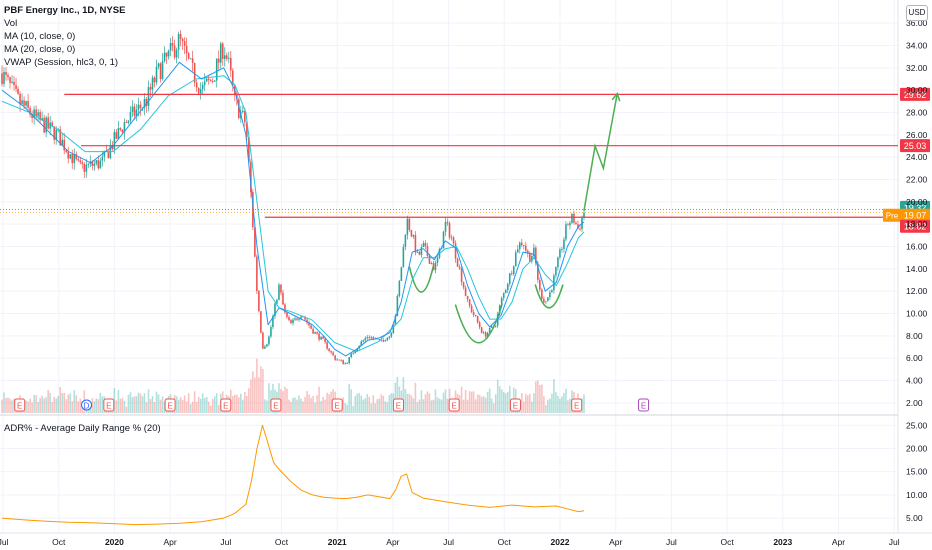 This screenshot has height=550, width=932. Describe the element at coordinates (108, 406) in the screenshot. I see `earnings-letter-2: E` at that location.